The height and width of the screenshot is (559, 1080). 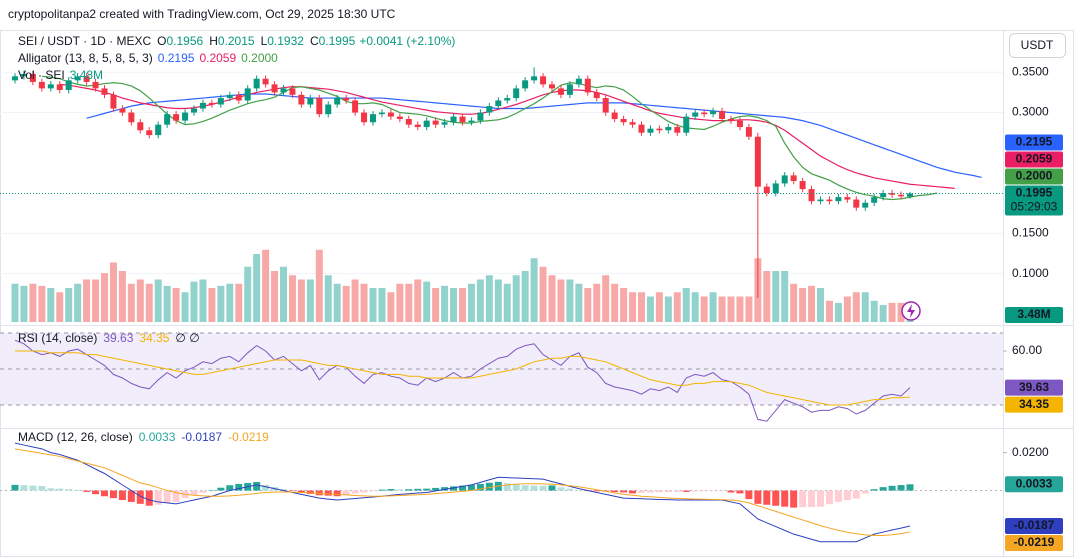 I want to click on legend-item: 0.1956, so click(x=184, y=41).